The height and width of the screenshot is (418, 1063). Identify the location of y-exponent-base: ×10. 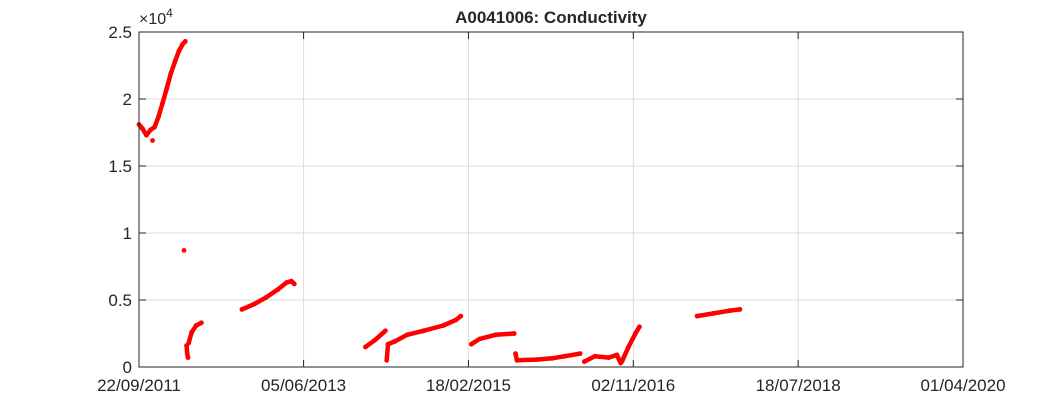
(152, 19).